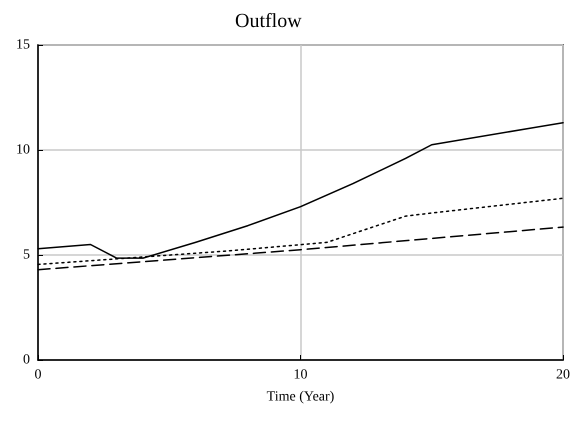 This screenshot has height=425, width=580. Describe the element at coordinates (26, 255) in the screenshot. I see `y-tick-label: 5` at that location.